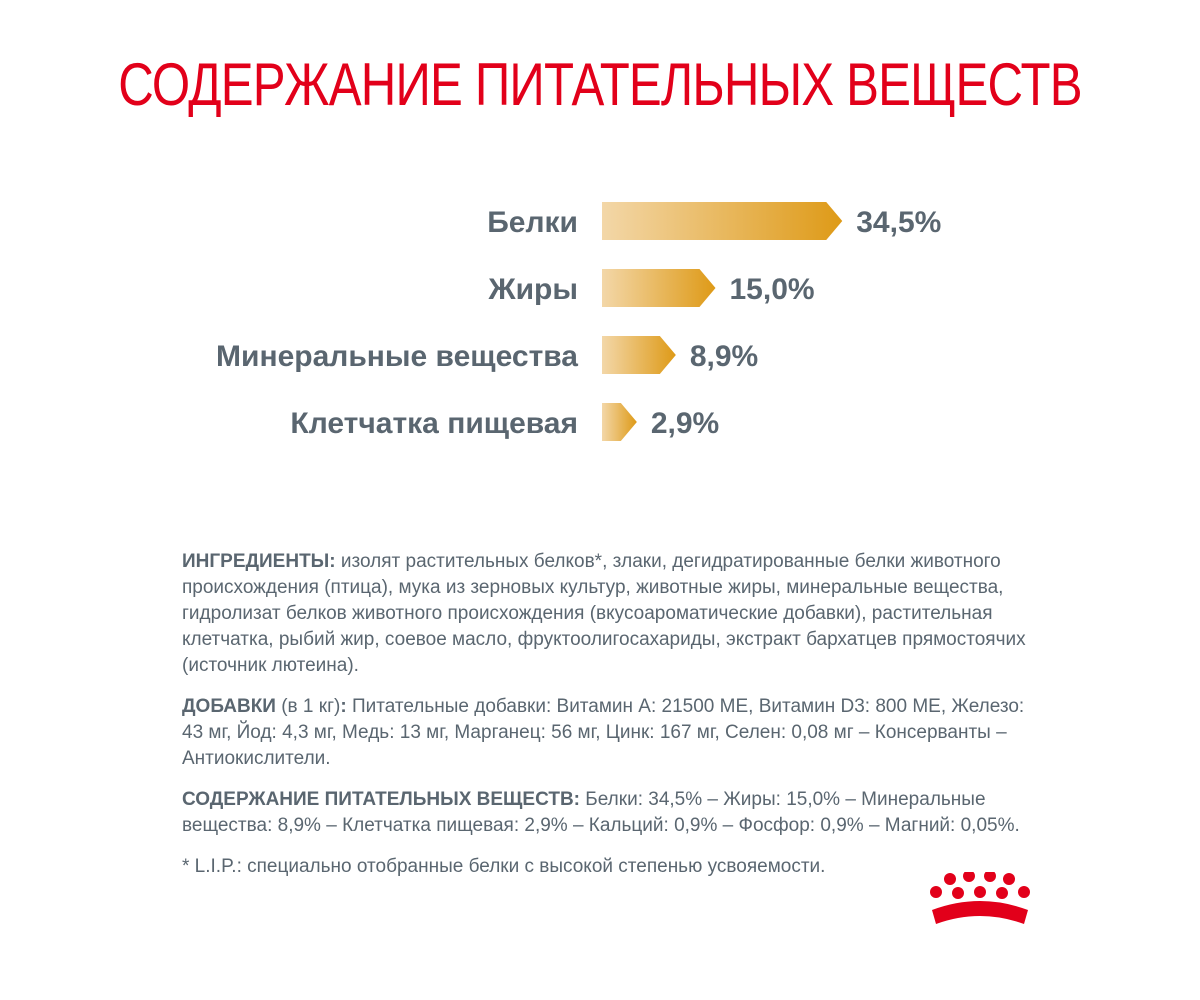  What do you see at coordinates (685, 423) in the screenshot?
I see `value-label: 2,9%` at bounding box center [685, 423].